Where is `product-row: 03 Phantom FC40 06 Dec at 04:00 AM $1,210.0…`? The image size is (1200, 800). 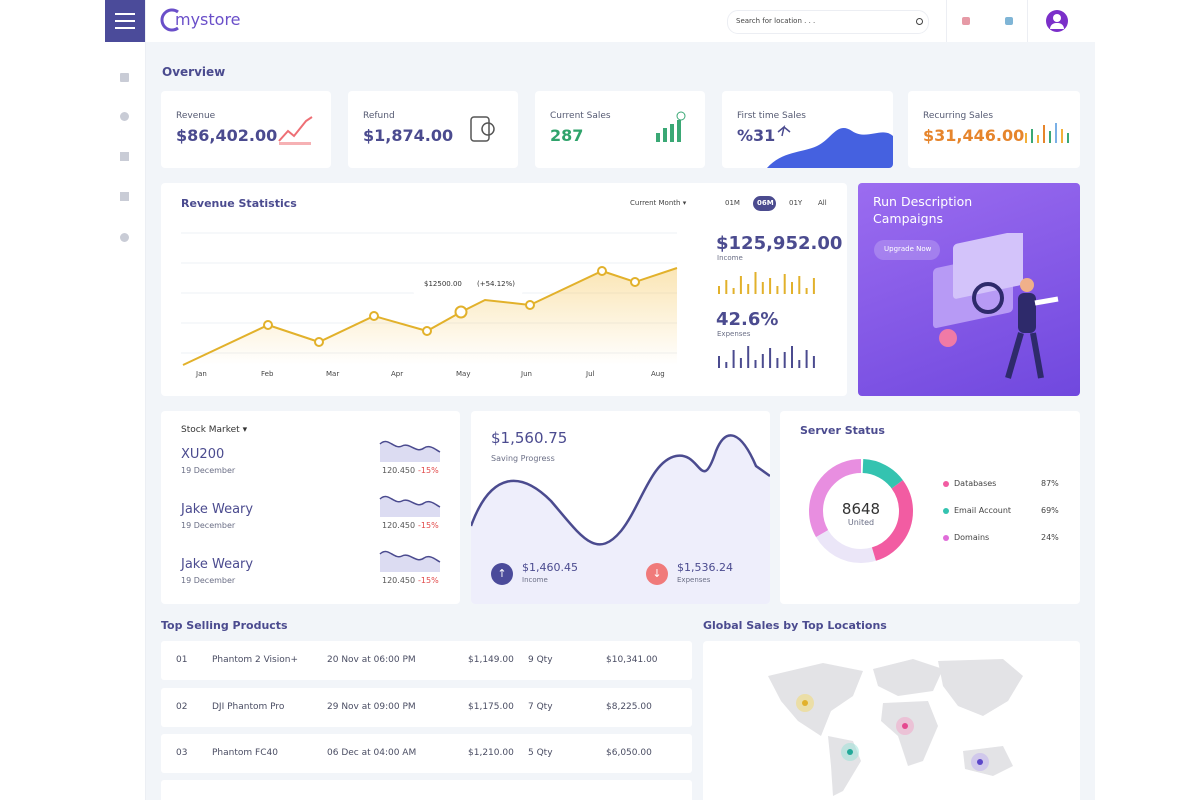 product-row: 03 Phantom FC40 06 Dec at 04:00 AM $1,210.0… is located at coordinates (426, 753).